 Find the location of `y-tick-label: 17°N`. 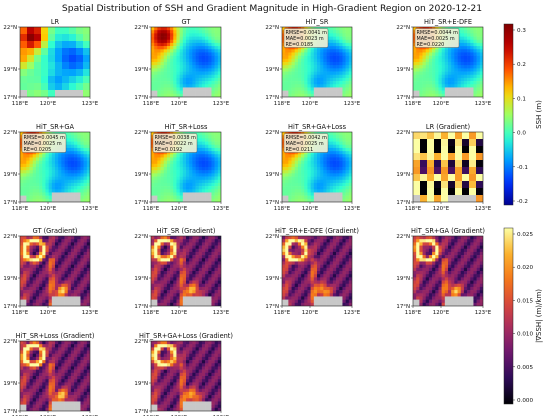

y-tick-label: 17°N is located at coordinates (10, 307).